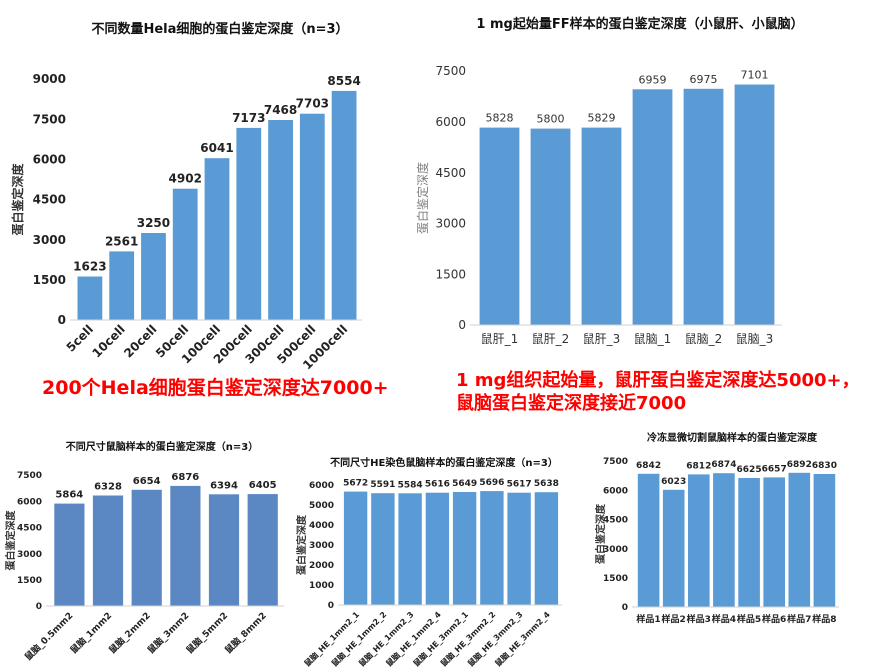 The height and width of the screenshot is (671, 870). What do you see at coordinates (224, 485) in the screenshot?
I see `size-data-label: 6394` at bounding box center [224, 485].